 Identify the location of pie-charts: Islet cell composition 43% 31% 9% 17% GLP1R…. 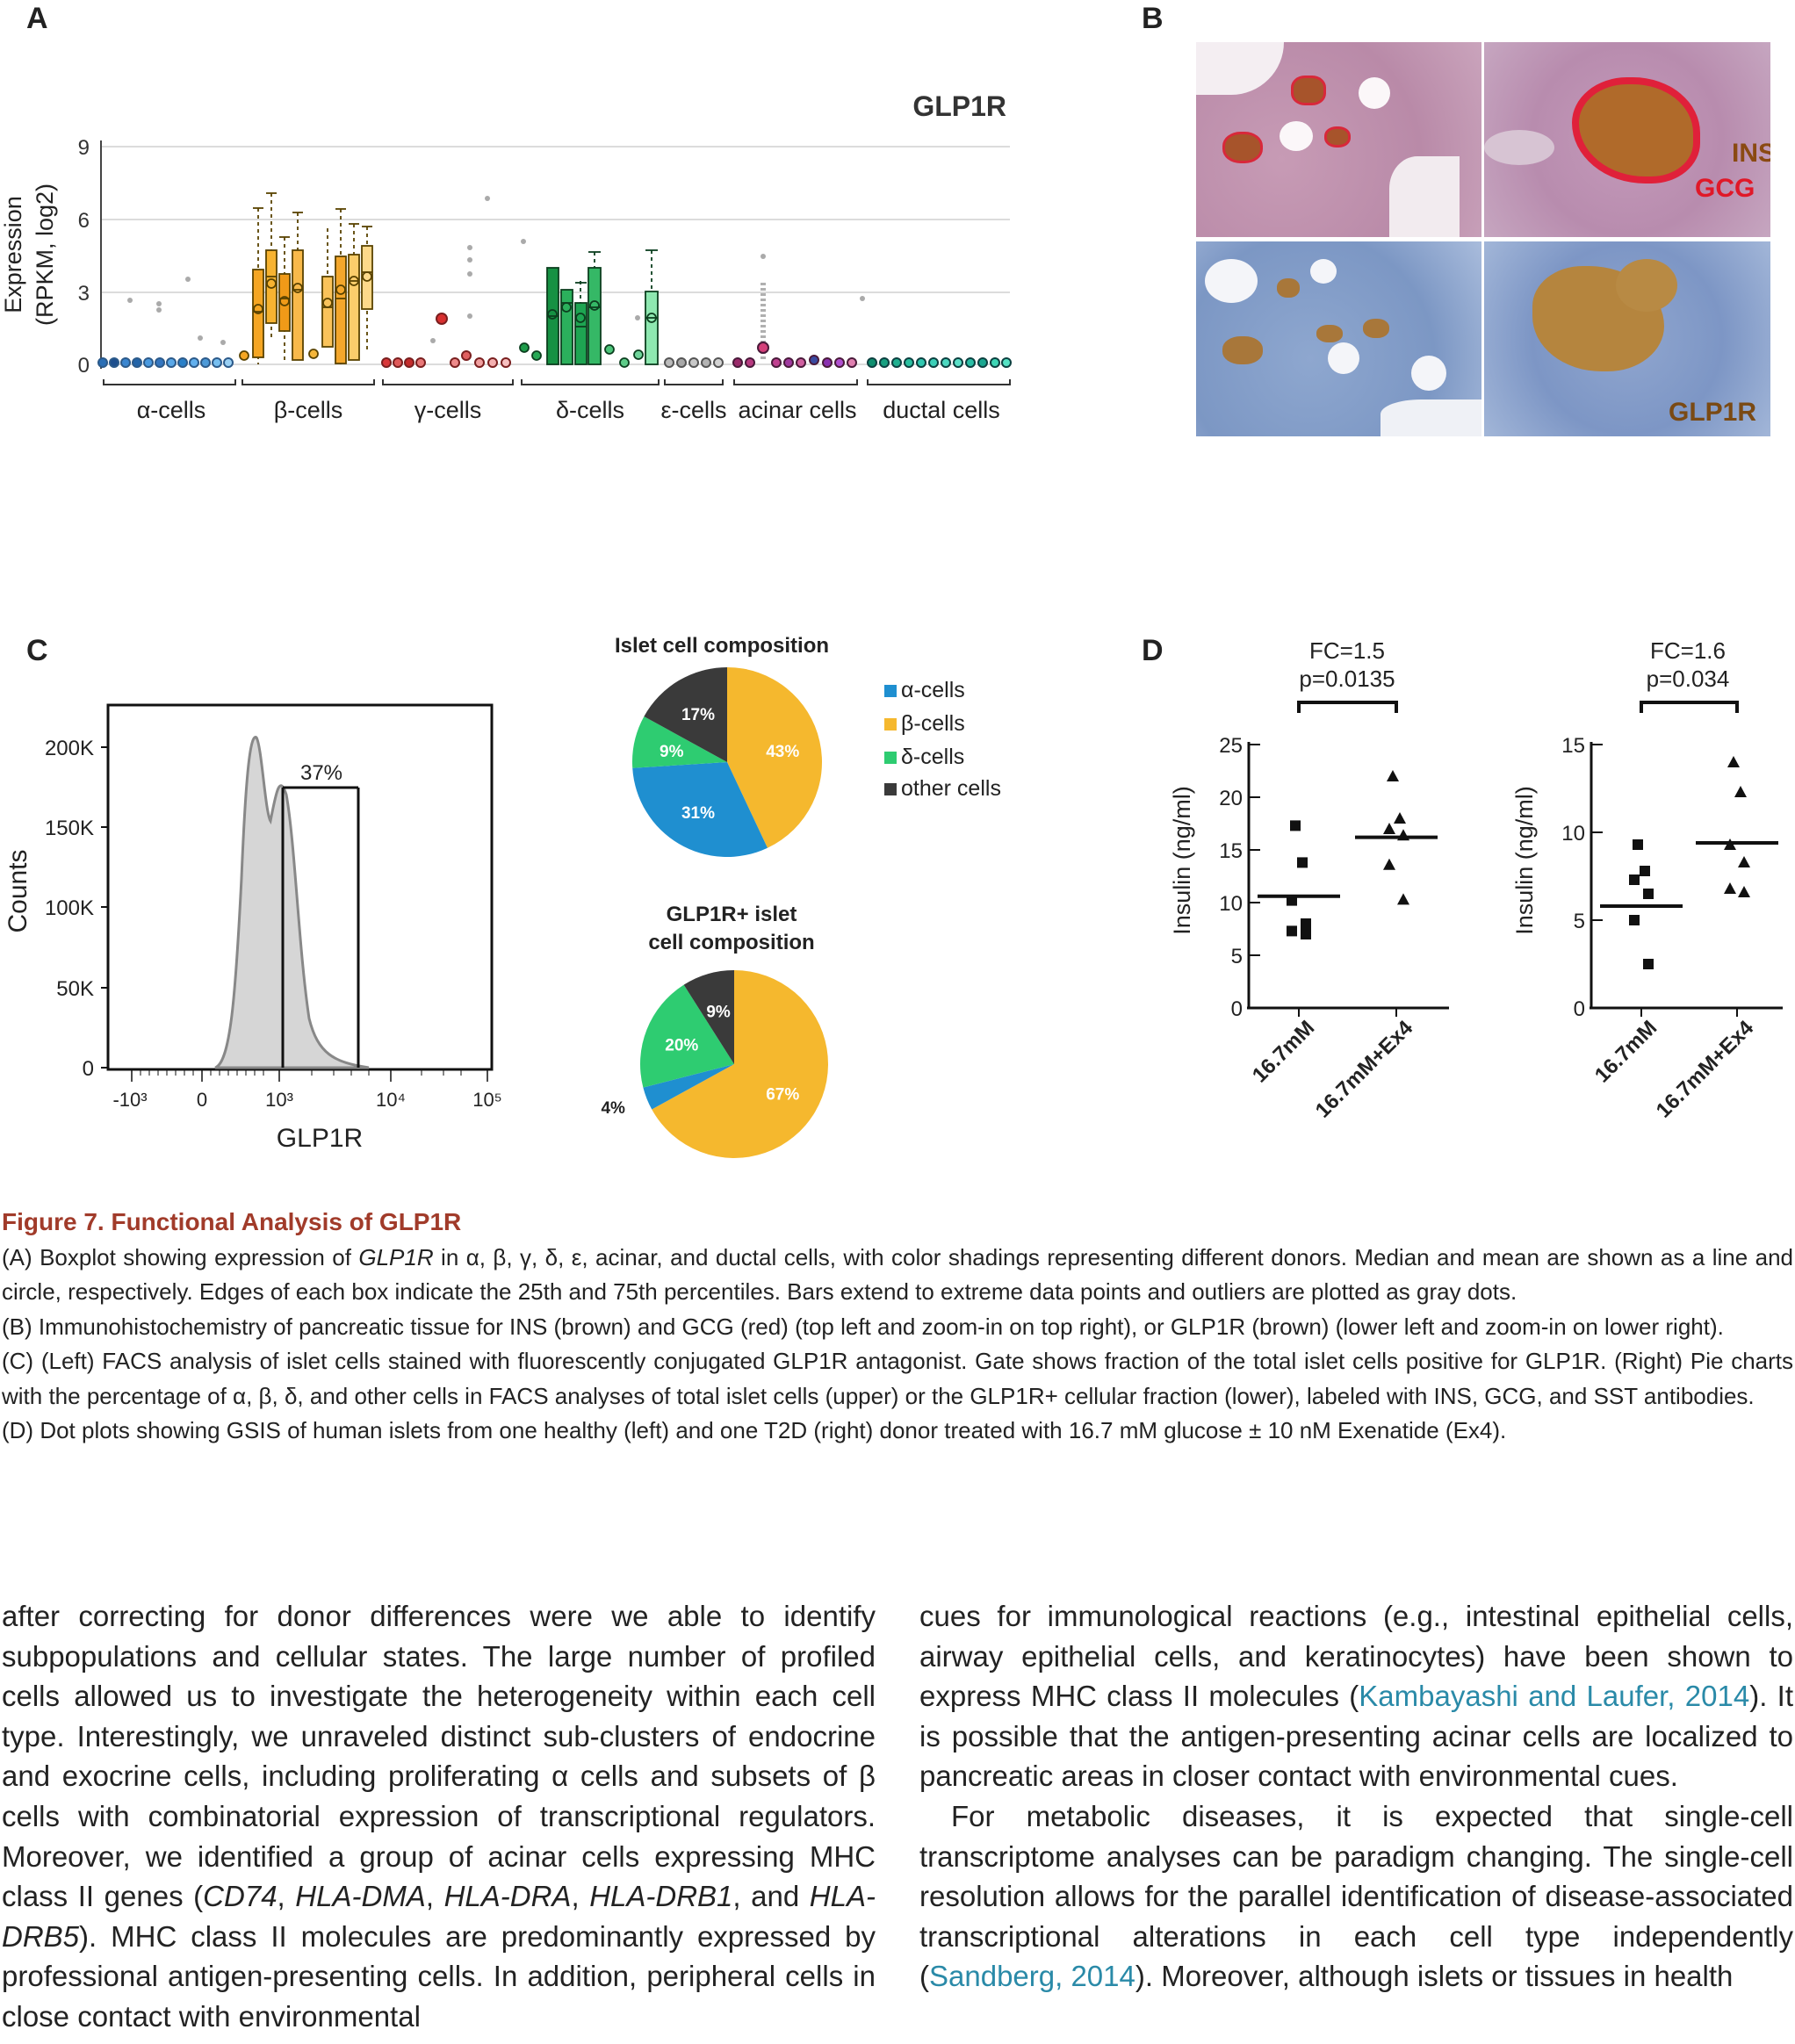
(801, 896).